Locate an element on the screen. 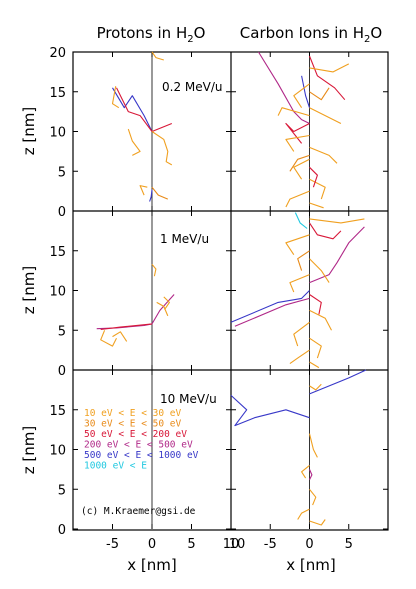 Image resolution: width=416 pixels, height=589 pixels. xtick-label-carbon: -5 is located at coordinates (270, 544).